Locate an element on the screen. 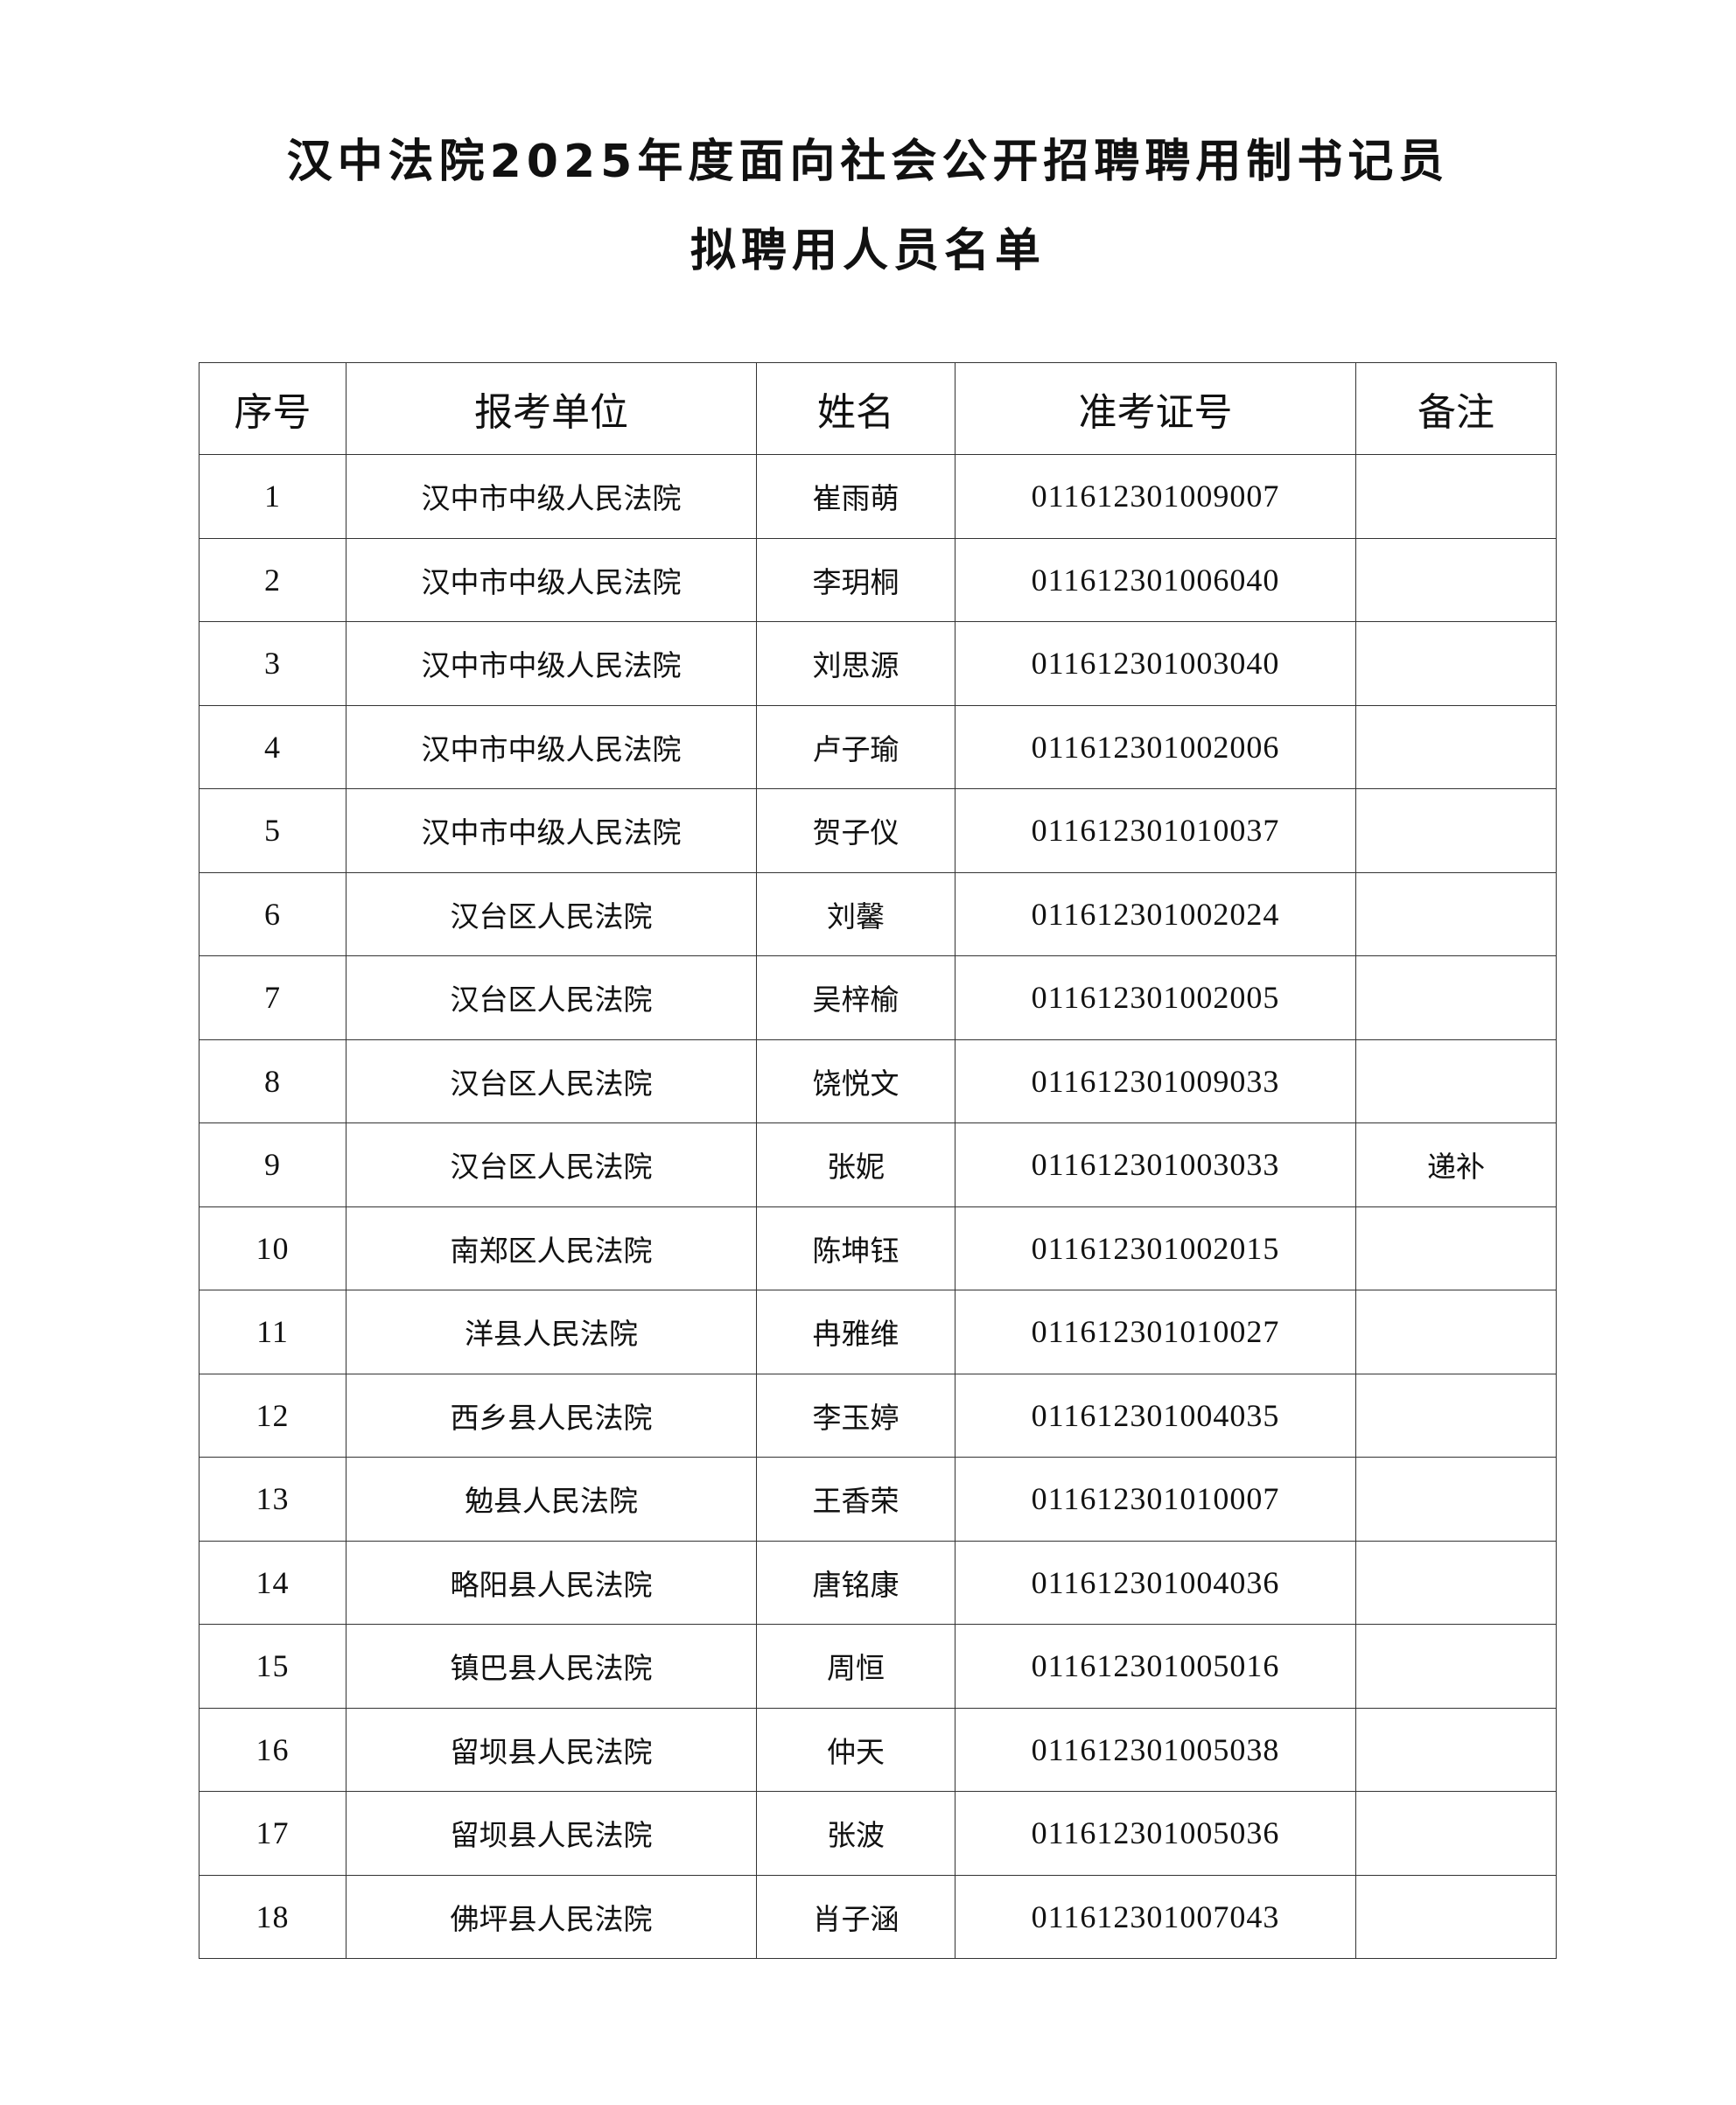 This screenshot has width=1736, height=2105. table-header-row: 序号 报考单位 姓名 准考证号 备注 is located at coordinates (878, 408).